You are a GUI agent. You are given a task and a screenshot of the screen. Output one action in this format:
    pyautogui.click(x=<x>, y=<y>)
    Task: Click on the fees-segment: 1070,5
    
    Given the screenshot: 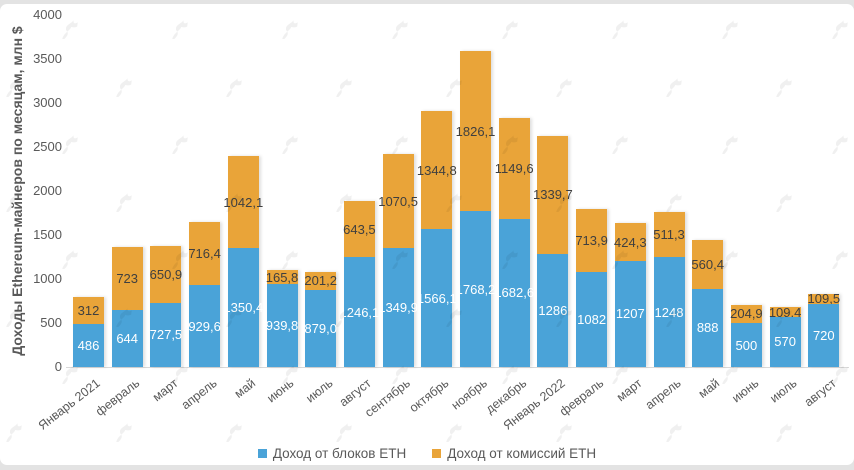 What is the action you would take?
    pyautogui.click(x=398, y=201)
    